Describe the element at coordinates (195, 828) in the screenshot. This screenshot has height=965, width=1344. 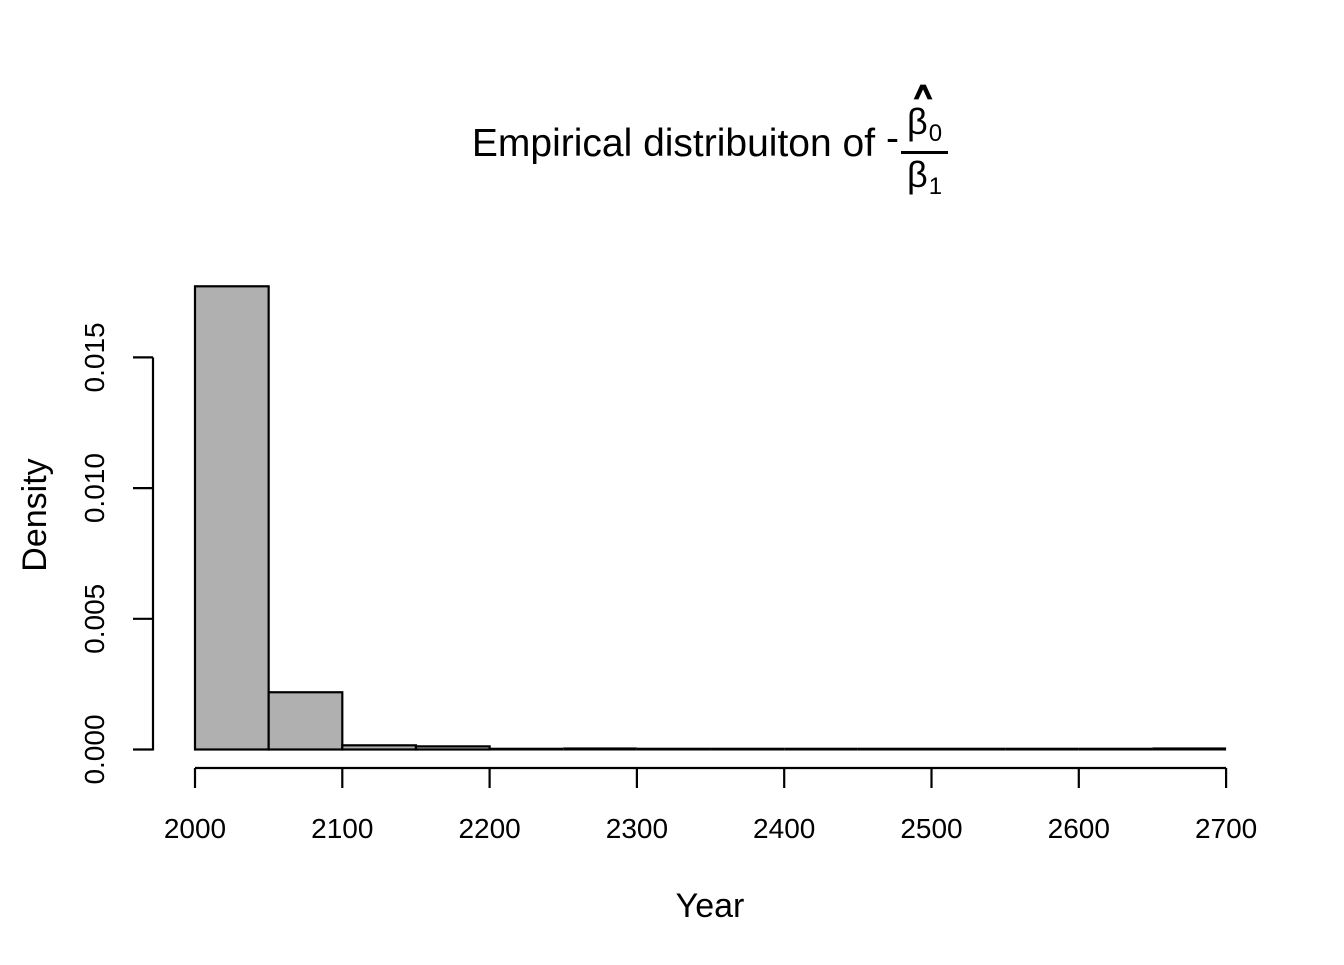
I see `x-tick-label: 2000` at that location.